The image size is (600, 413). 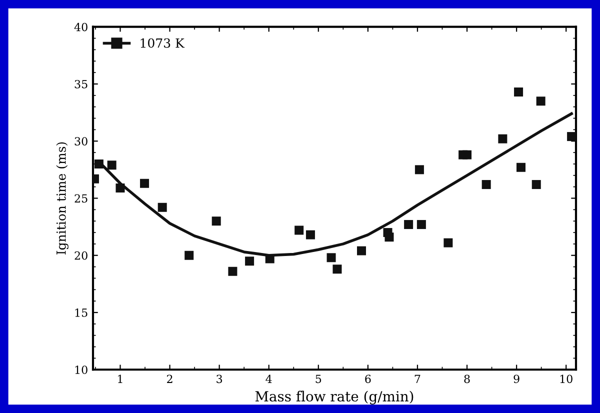 I want to click on x-tick-label: 9, so click(x=517, y=379).